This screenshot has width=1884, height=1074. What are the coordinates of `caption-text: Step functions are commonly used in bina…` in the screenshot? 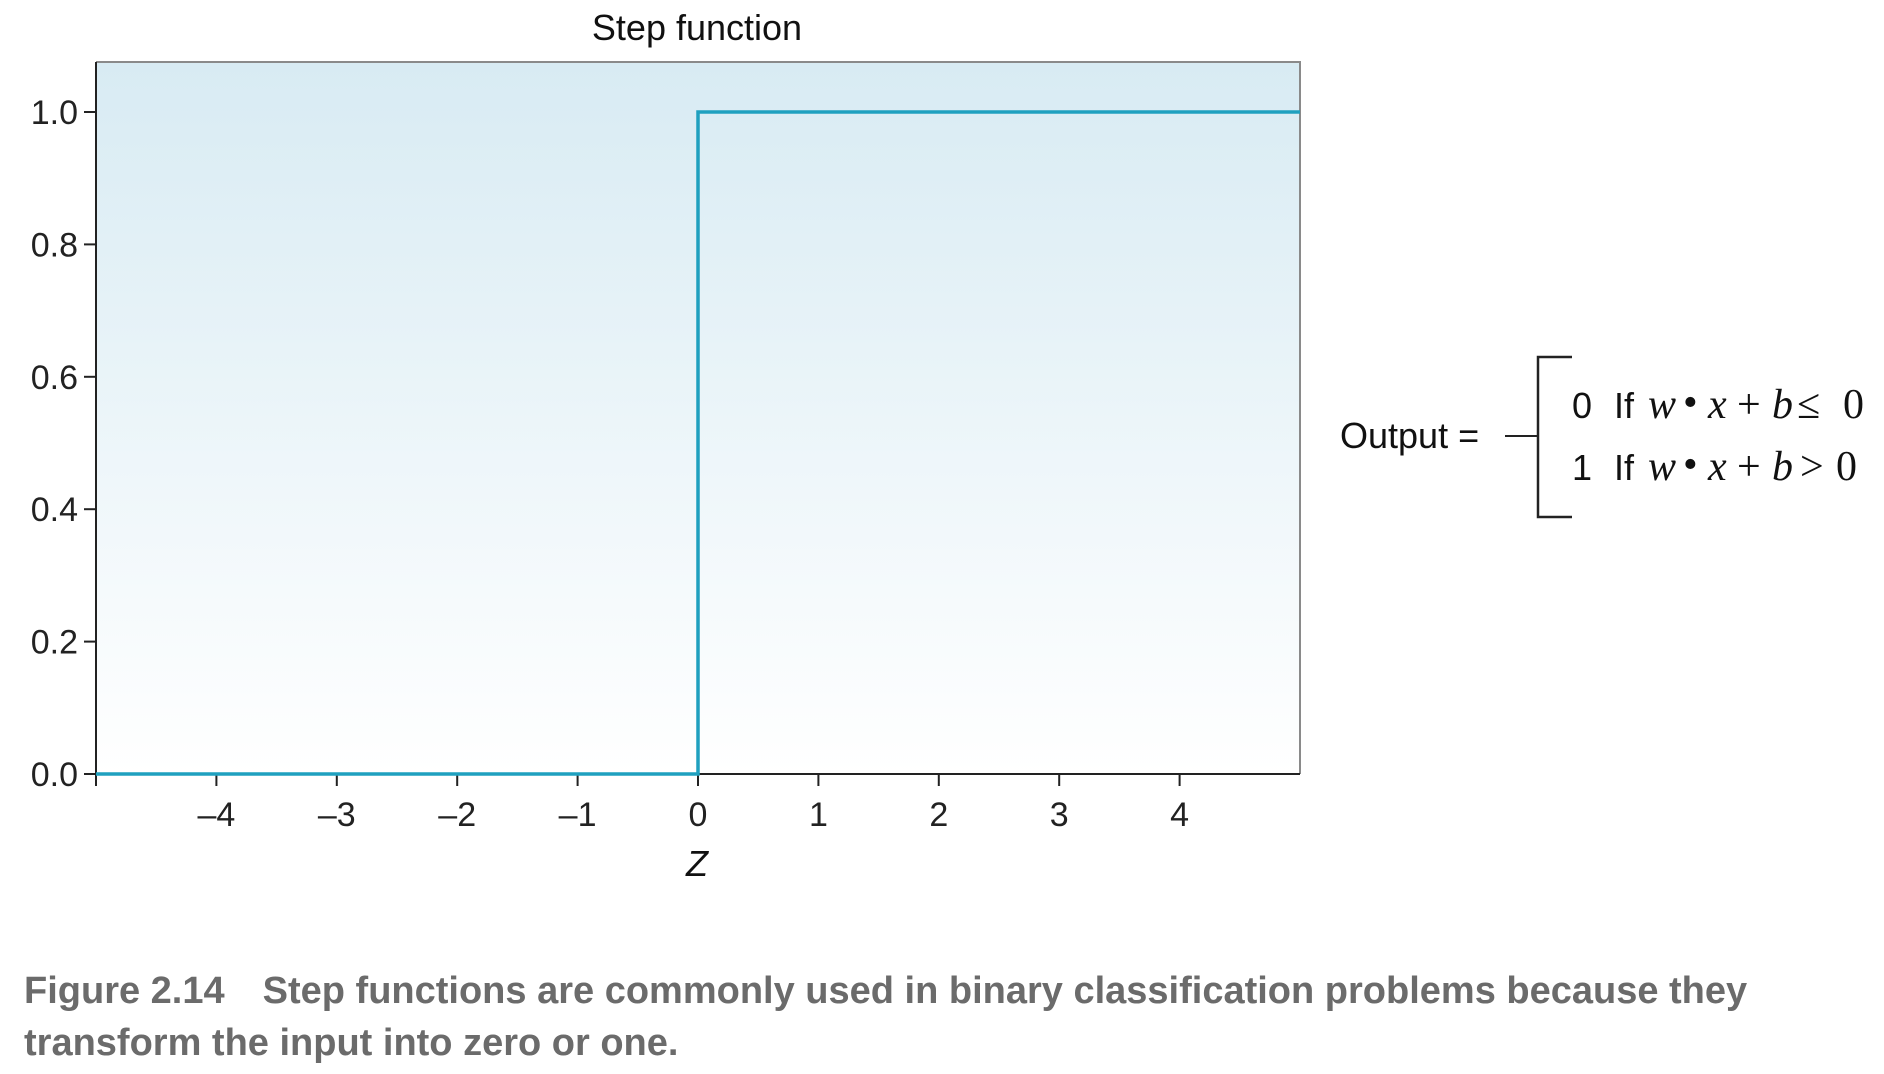 It's located at (886, 1017).